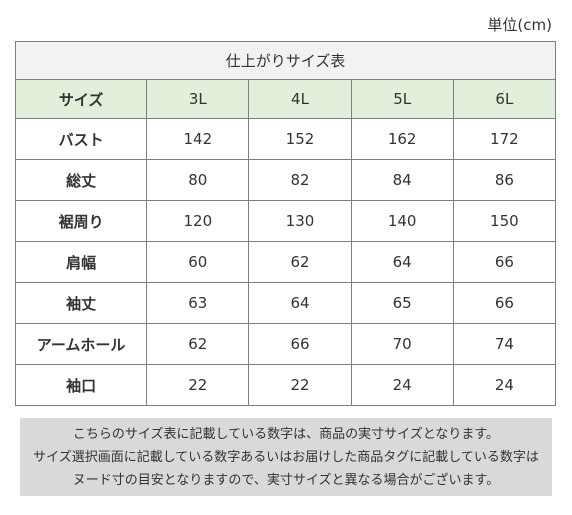 The image size is (572, 515). Describe the element at coordinates (198, 180) in the screenshot. I see `table-cell: 80` at that location.